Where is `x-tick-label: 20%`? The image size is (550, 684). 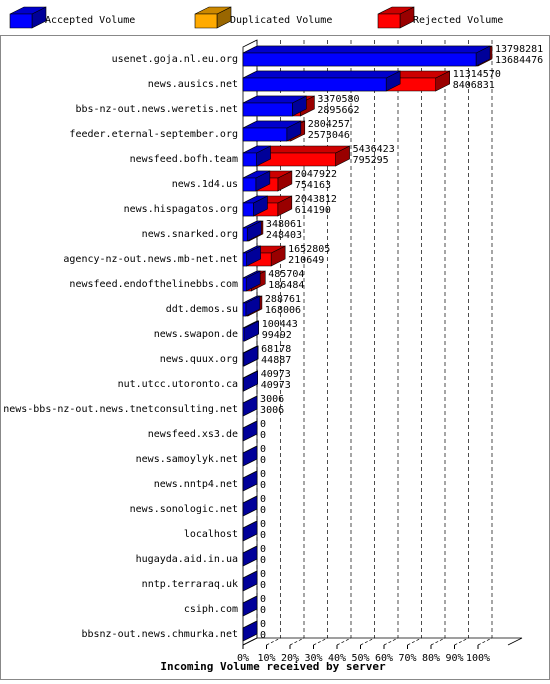
x-tick-label: 20% is located at coordinates (290, 658).